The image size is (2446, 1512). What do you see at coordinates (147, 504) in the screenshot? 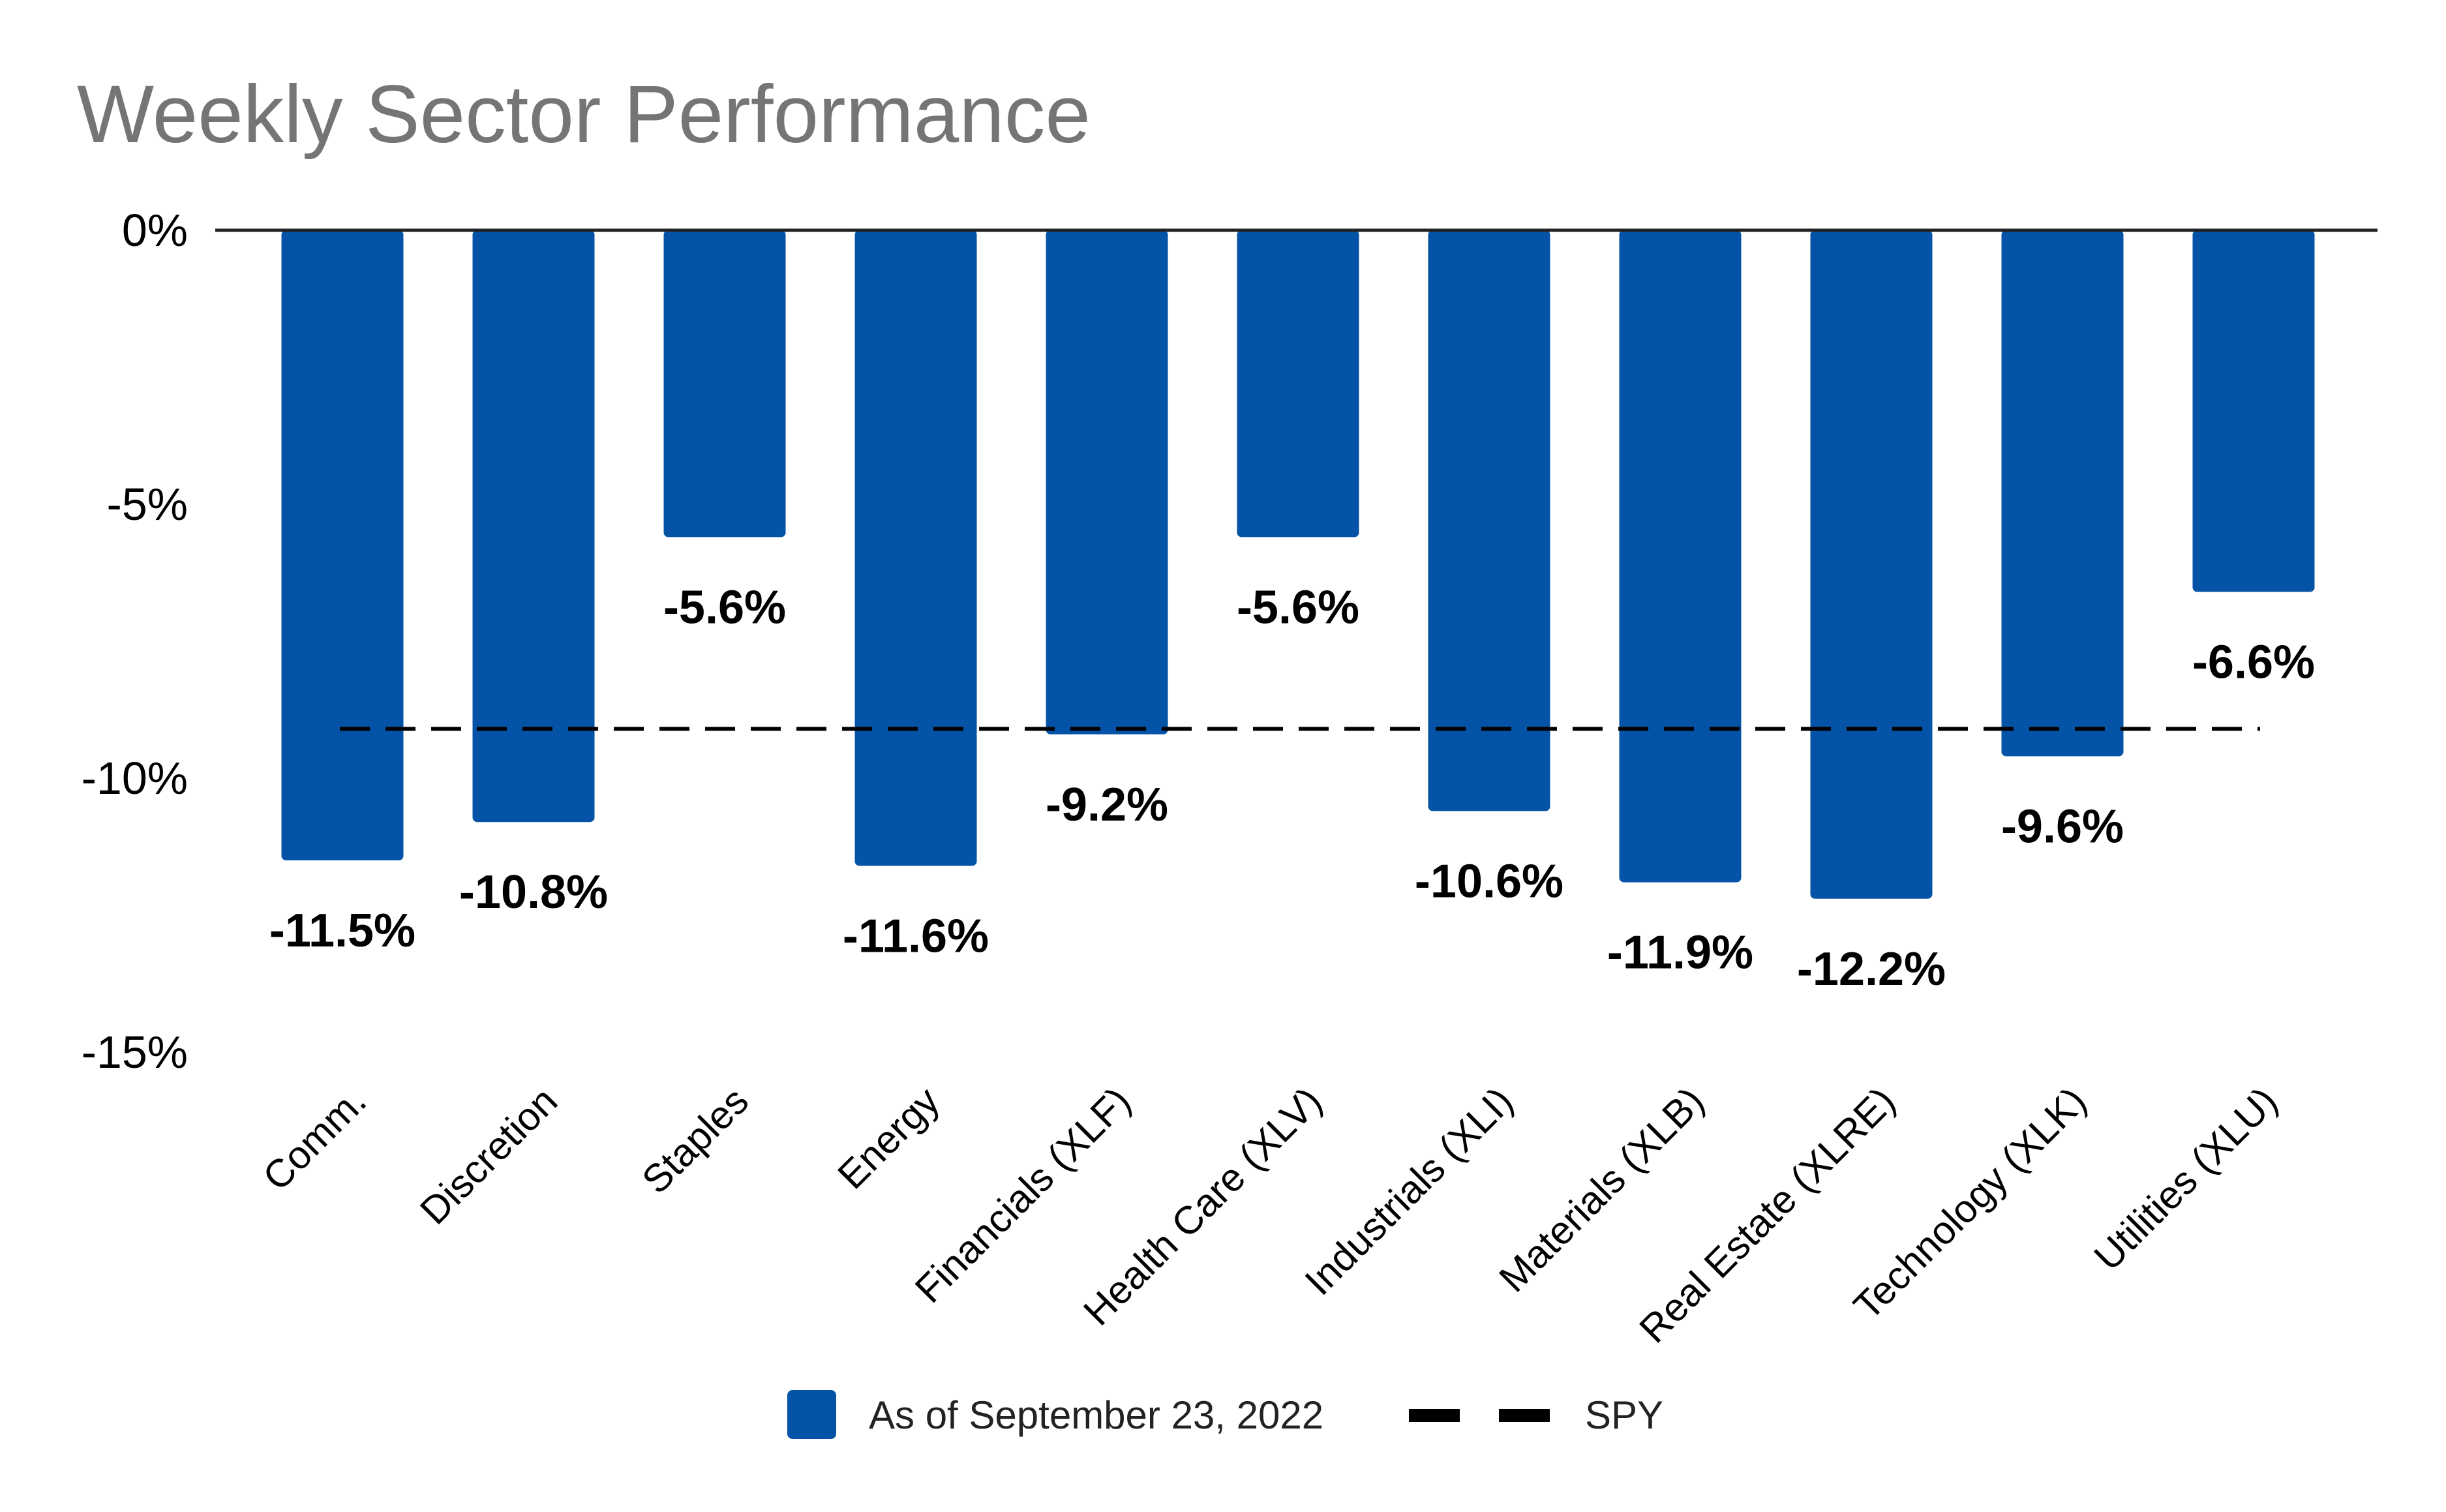
I see `y-tick-label: -5%` at bounding box center [147, 504].